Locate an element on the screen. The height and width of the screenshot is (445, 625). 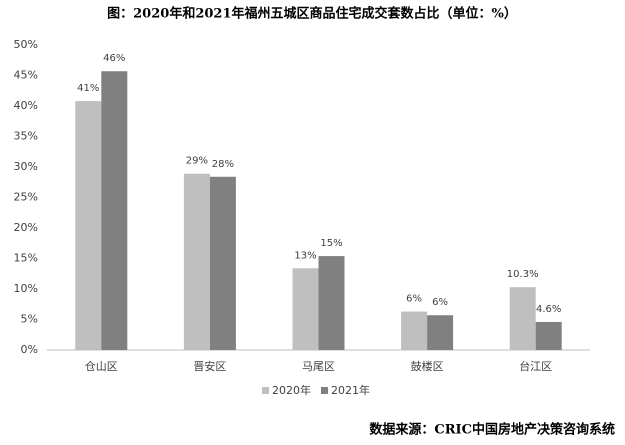
y-tick-label: 45% is located at coordinates (26, 75).